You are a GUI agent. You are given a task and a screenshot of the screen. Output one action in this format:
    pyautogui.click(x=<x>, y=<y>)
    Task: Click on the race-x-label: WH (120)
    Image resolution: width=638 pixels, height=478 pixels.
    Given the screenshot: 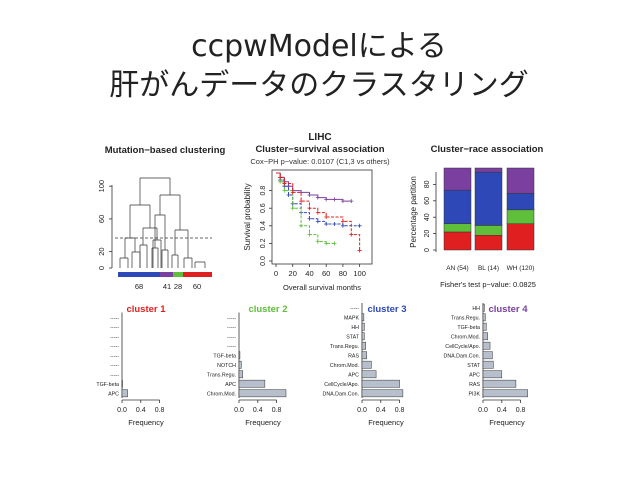 What is the action you would take?
    pyautogui.click(x=521, y=268)
    